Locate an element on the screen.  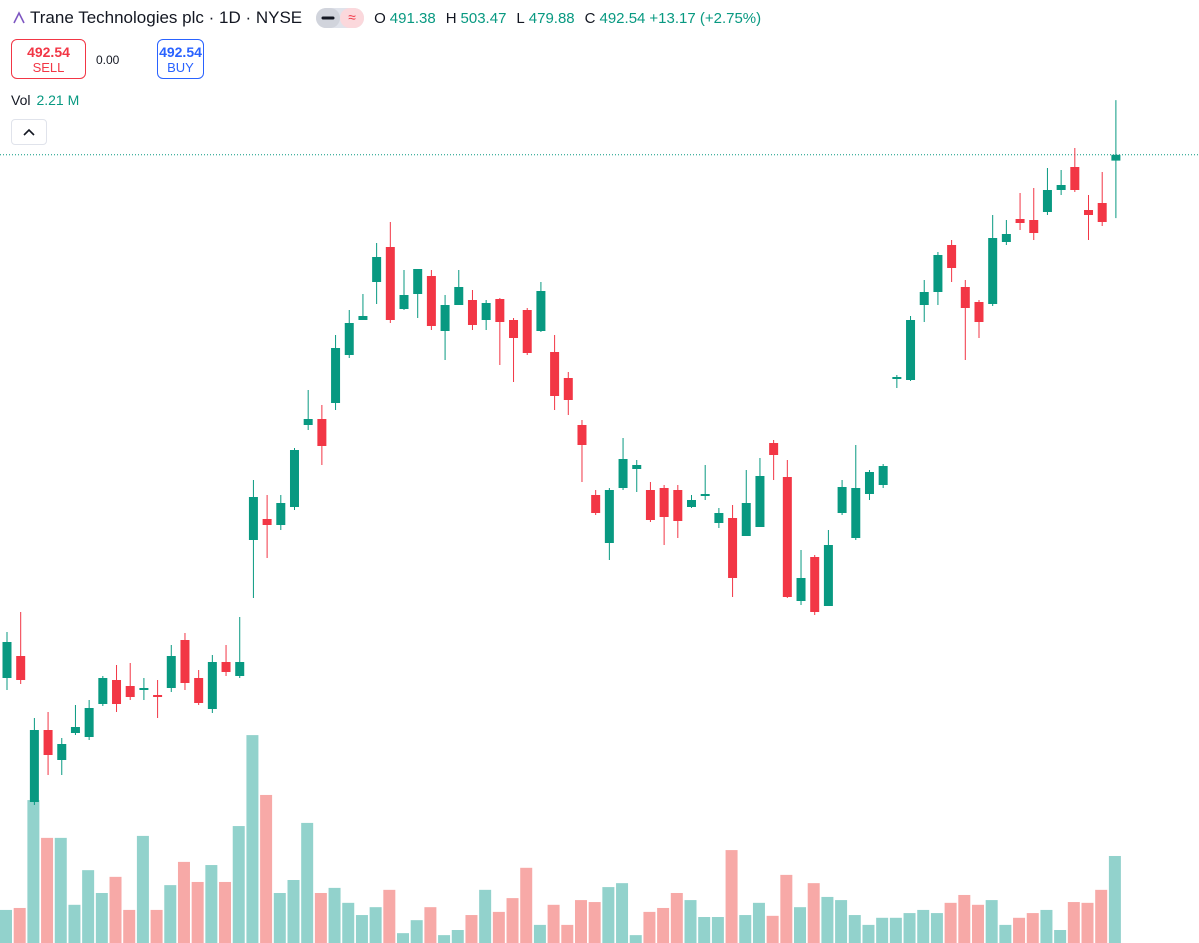
toggle: ≈ is located at coordinates (340, 18).